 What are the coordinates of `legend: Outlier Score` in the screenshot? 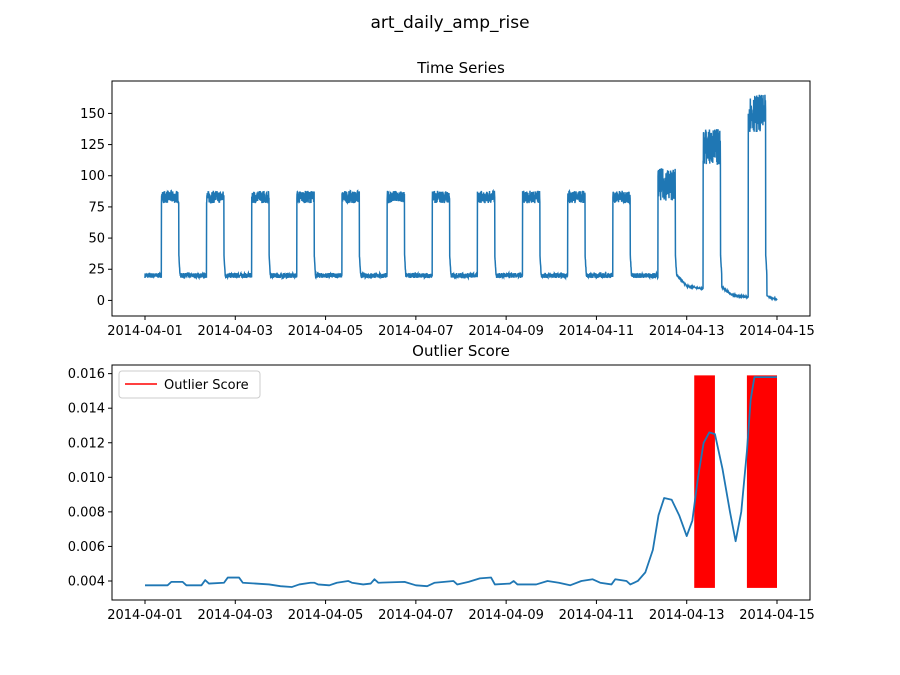 It's located at (189, 384).